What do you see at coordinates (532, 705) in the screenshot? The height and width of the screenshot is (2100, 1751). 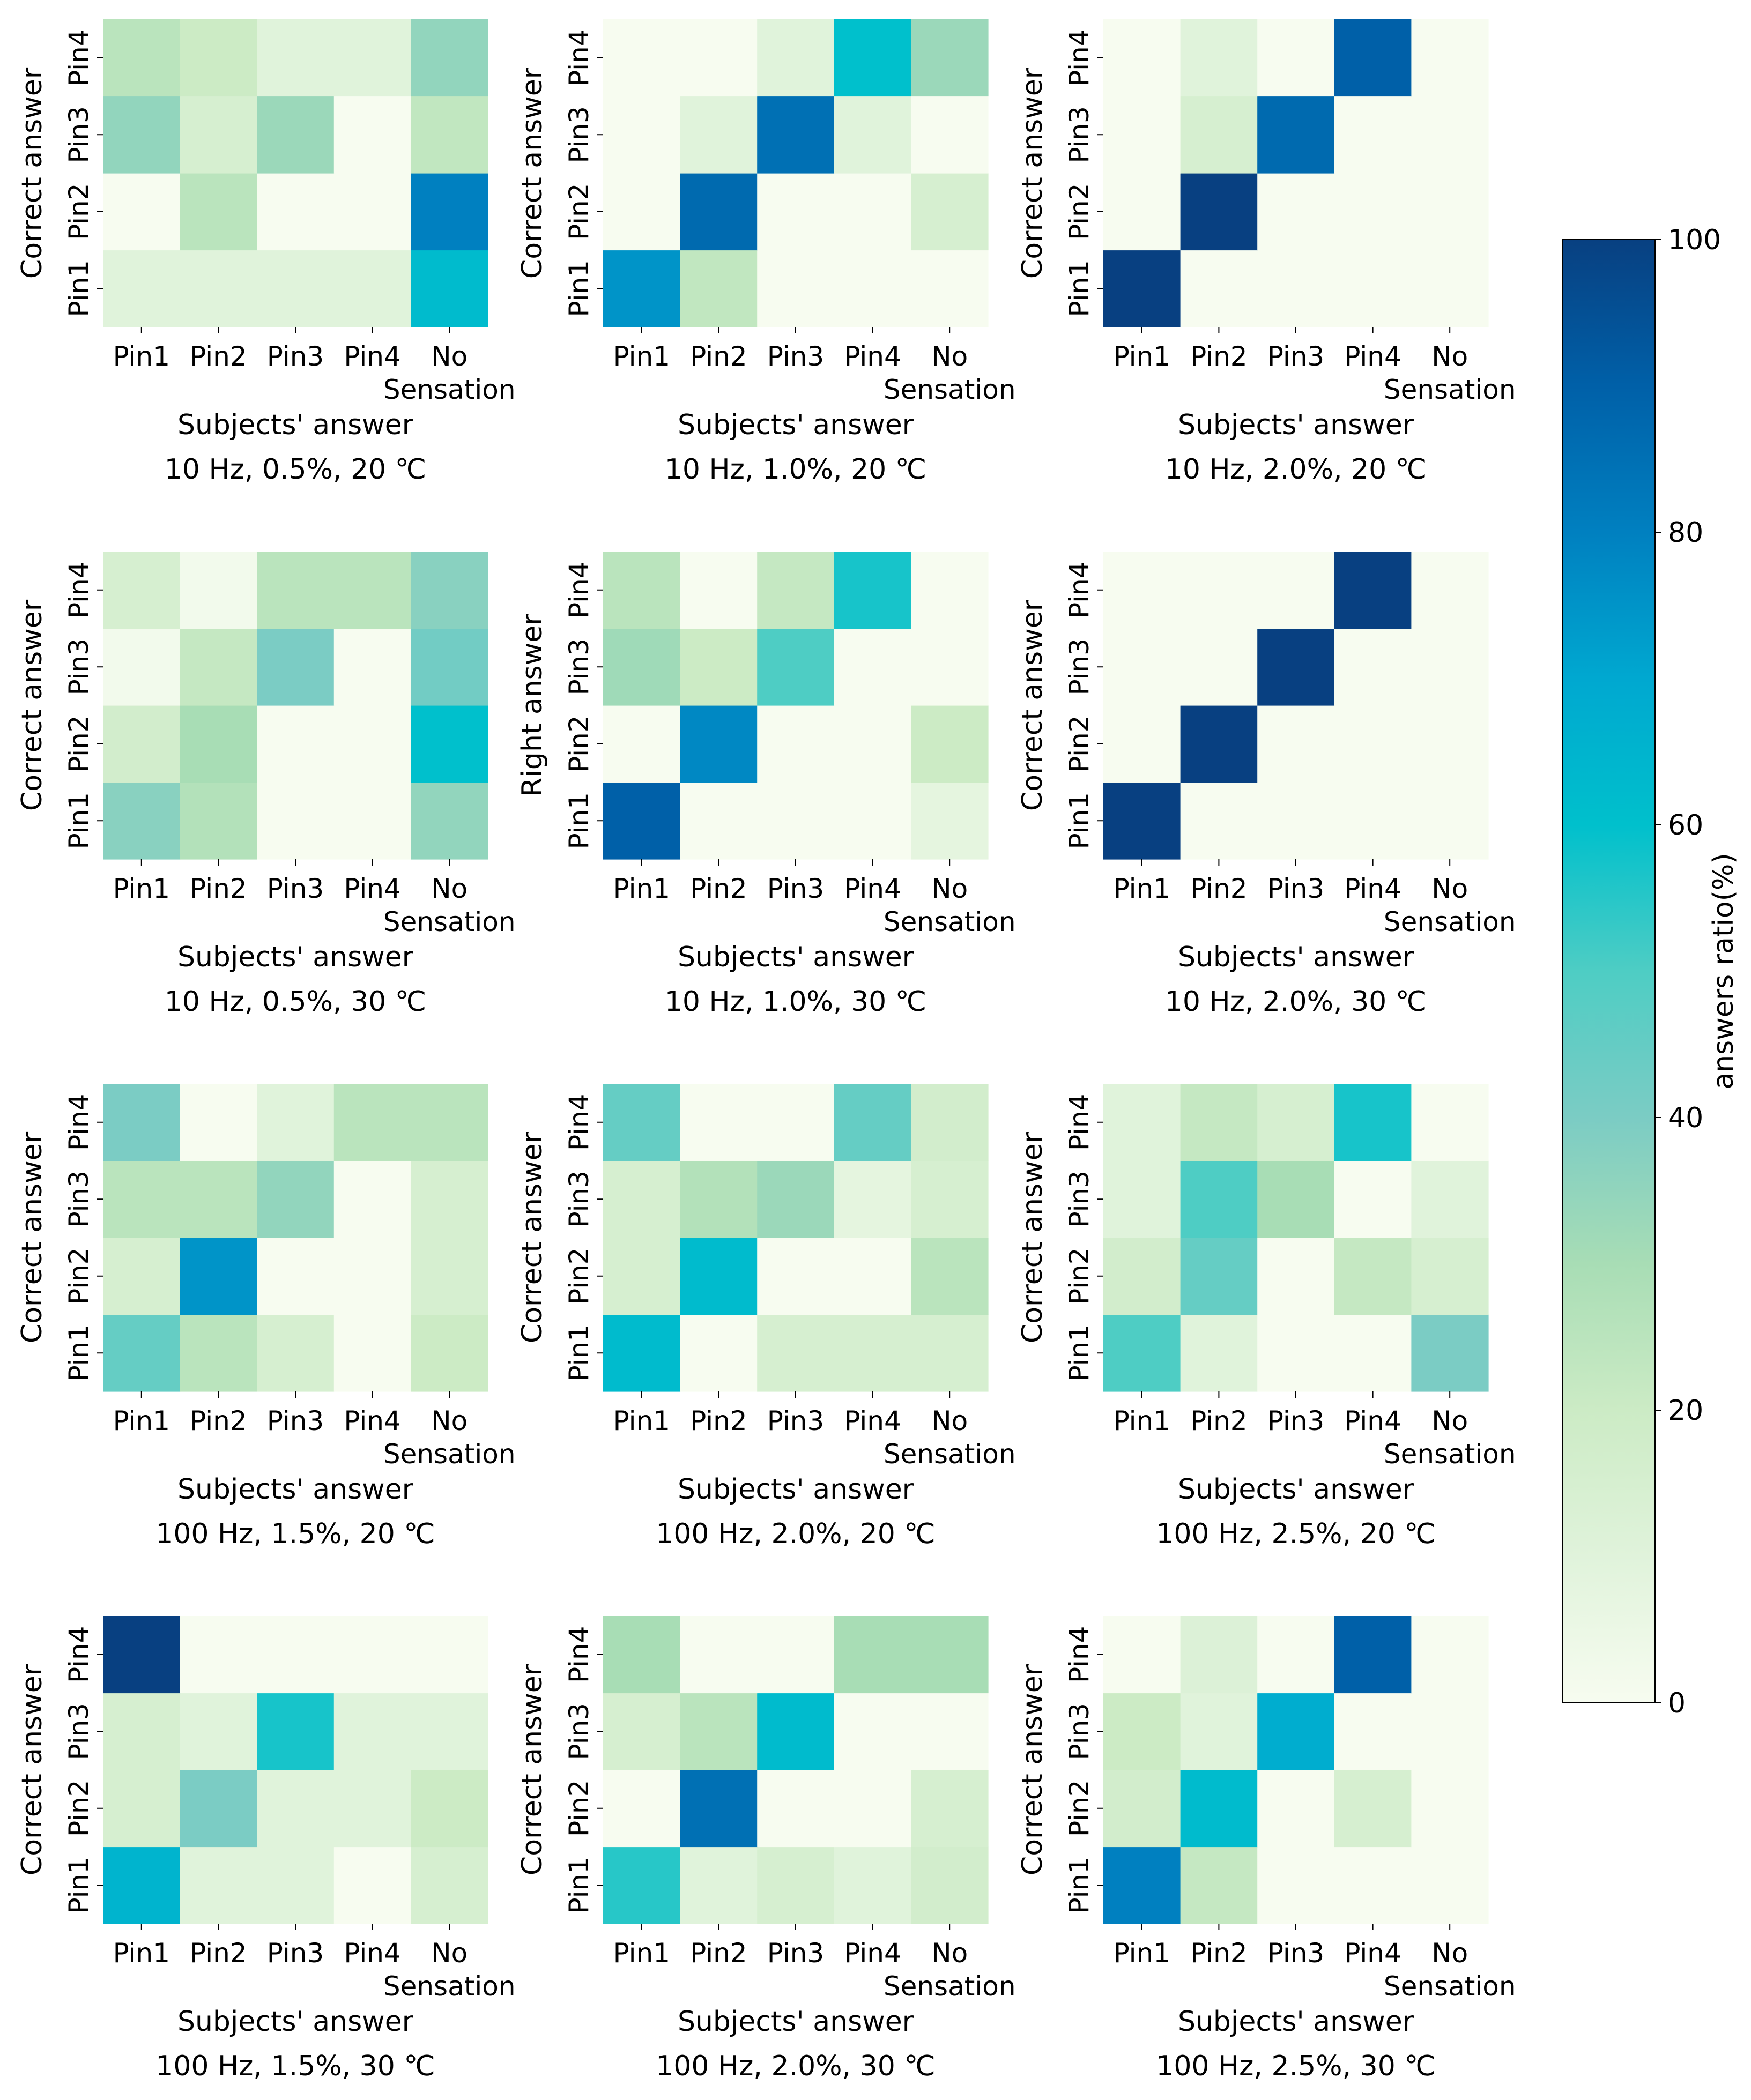 I see `y-axis-label: Right answer` at bounding box center [532, 705].